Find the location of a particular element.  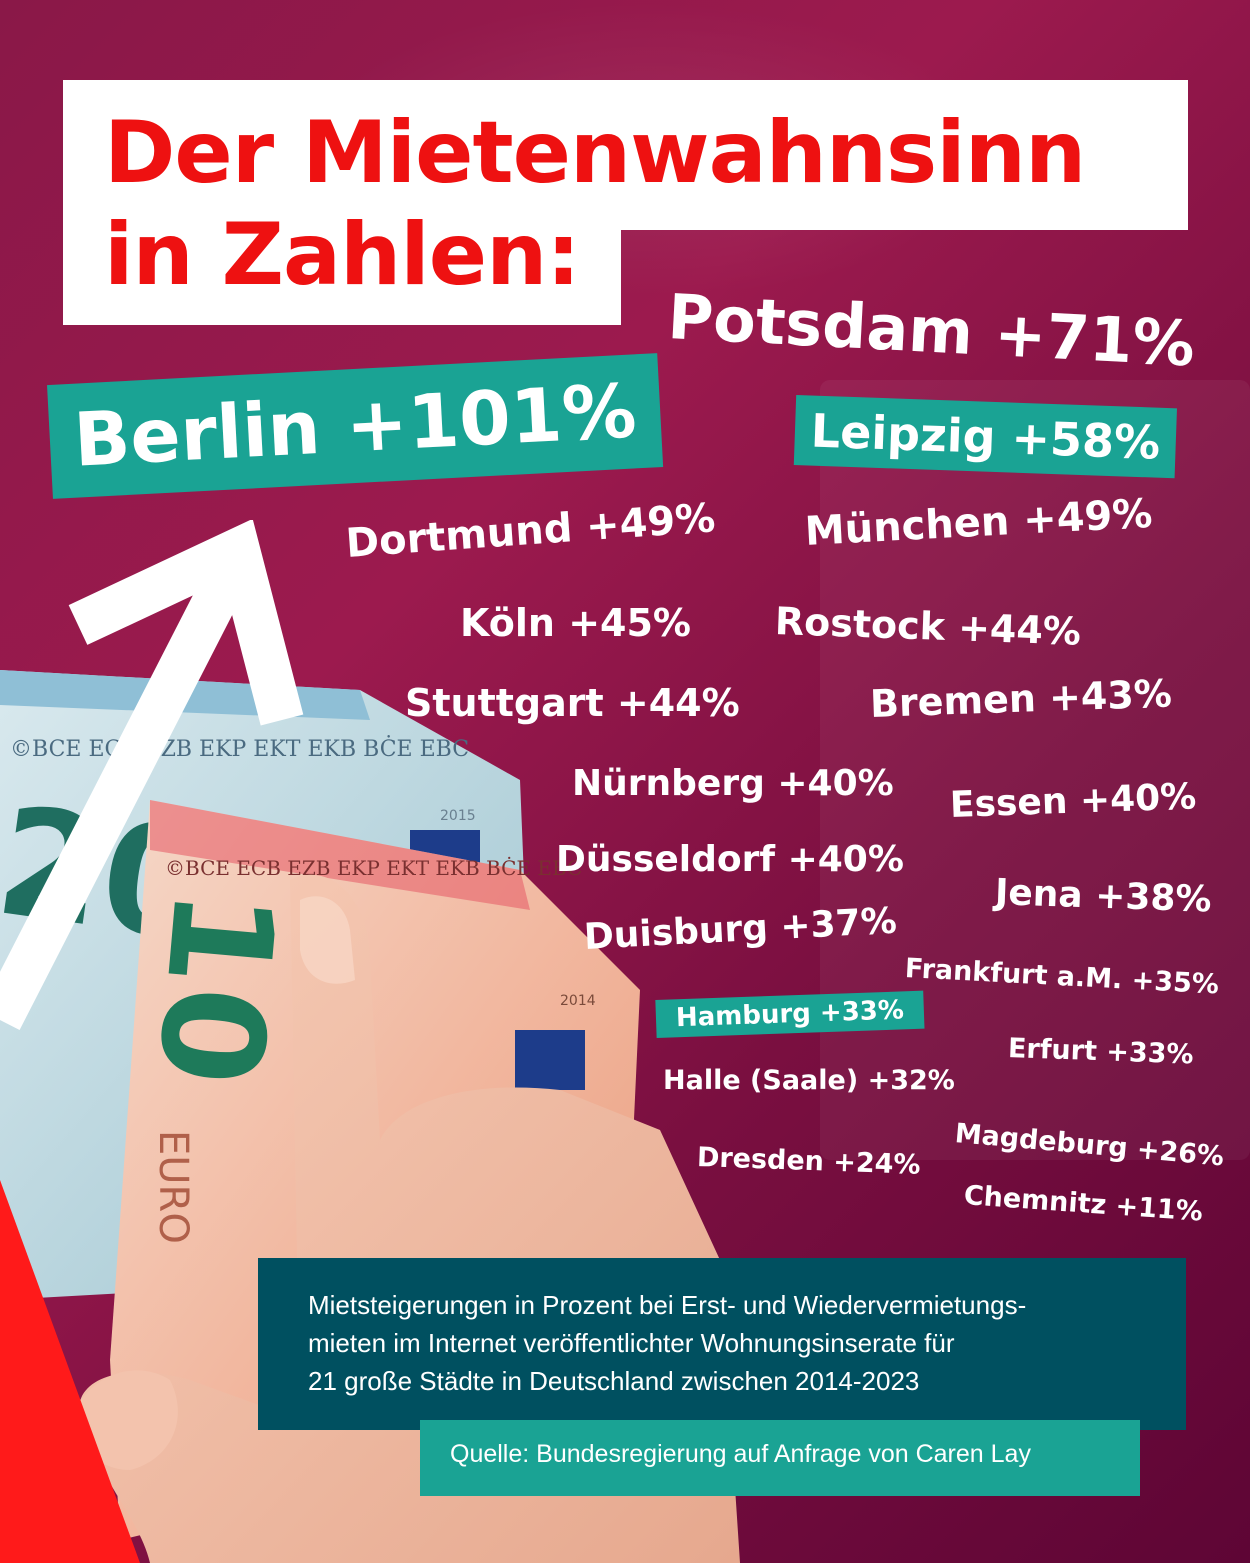

rising-arrow-icon is located at coordinates (152, 775).